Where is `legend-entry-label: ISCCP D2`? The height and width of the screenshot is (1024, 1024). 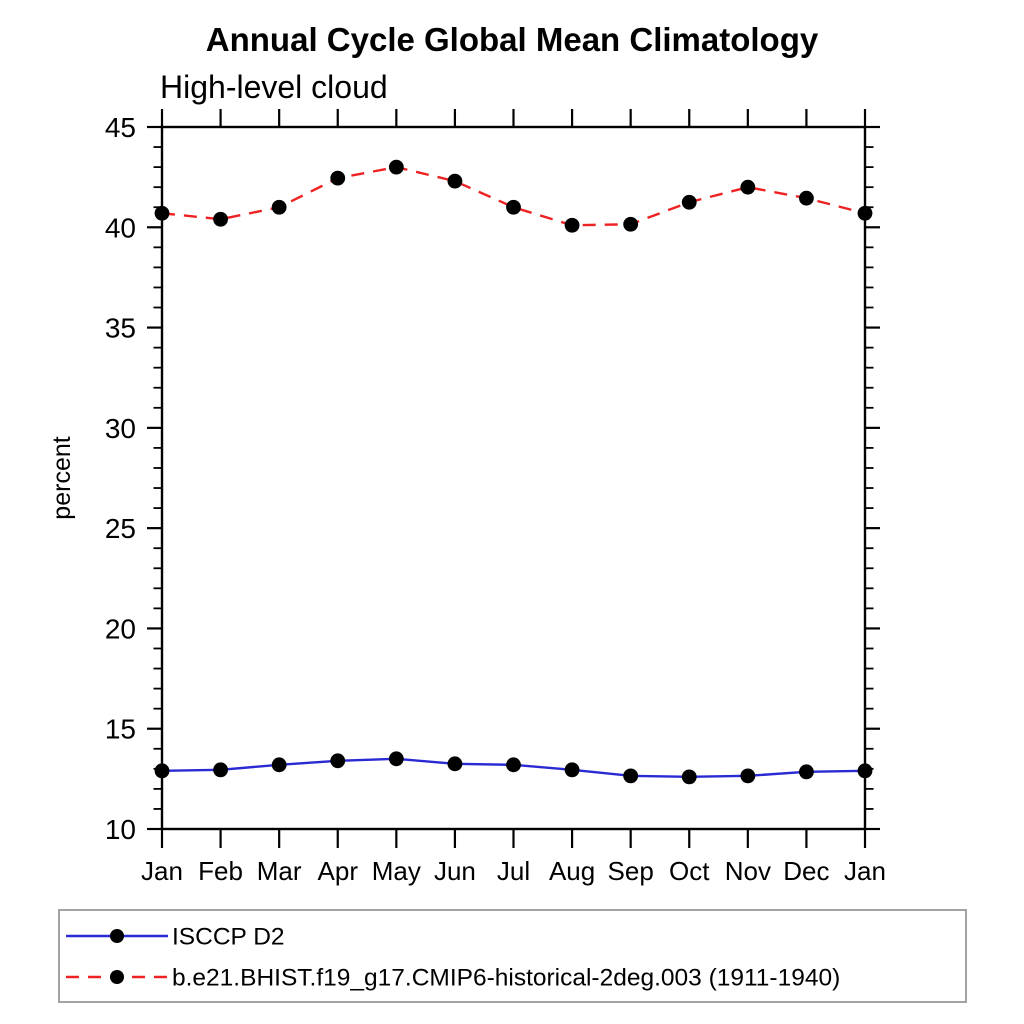
legend-entry-label: ISCCP D2 is located at coordinates (228, 937).